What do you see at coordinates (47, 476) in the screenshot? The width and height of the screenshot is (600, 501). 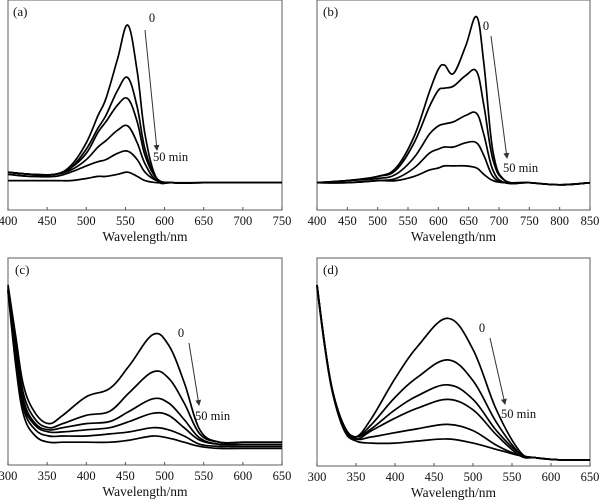 I see `x-tick-label-c: 350` at bounding box center [47, 476].